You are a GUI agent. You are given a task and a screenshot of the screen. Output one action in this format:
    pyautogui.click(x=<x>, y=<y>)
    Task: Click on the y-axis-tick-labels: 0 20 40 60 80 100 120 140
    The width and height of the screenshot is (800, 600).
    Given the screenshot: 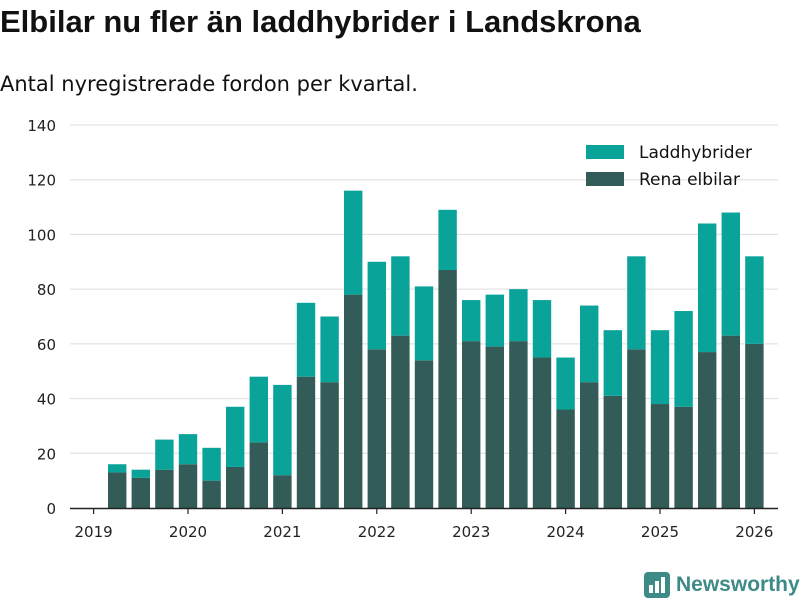 What is the action you would take?
    pyautogui.click(x=41, y=317)
    